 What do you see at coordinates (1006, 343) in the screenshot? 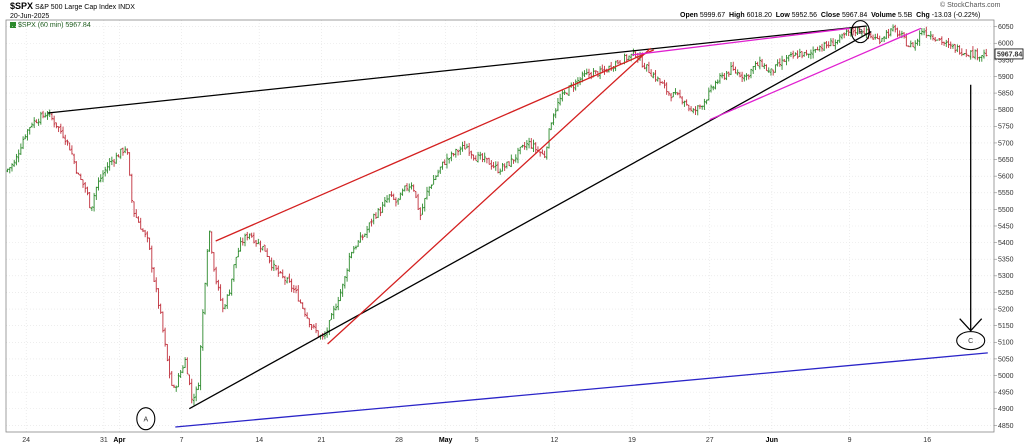
I see `y-tick-label: 5100` at bounding box center [1006, 343].